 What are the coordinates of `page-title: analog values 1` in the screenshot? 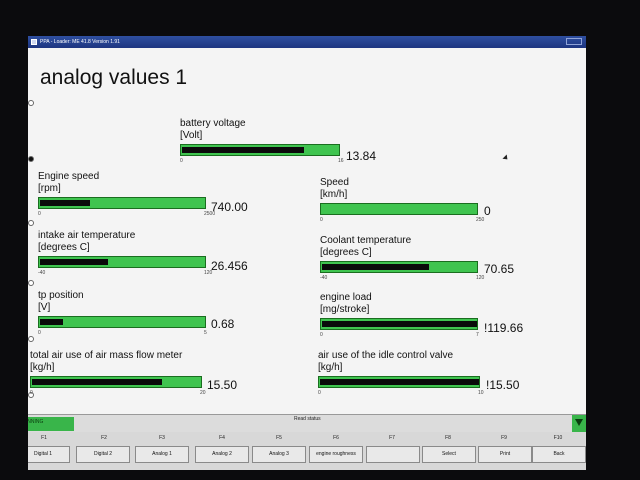 It's located at (114, 77).